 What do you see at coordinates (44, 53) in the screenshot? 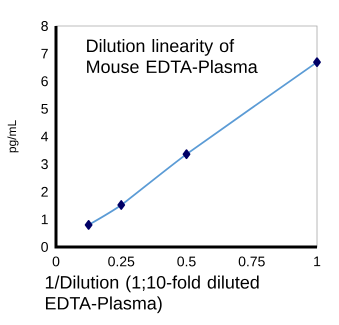
I see `y-tick-label: 7` at bounding box center [44, 53].